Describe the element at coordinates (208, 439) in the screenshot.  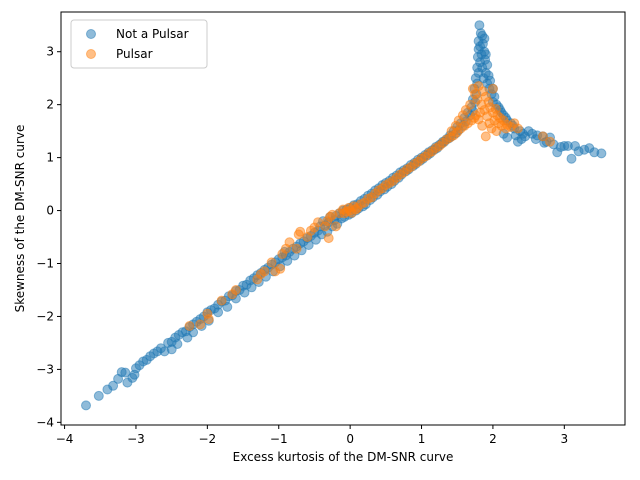
I see `x-tick-label: −2` at that location.